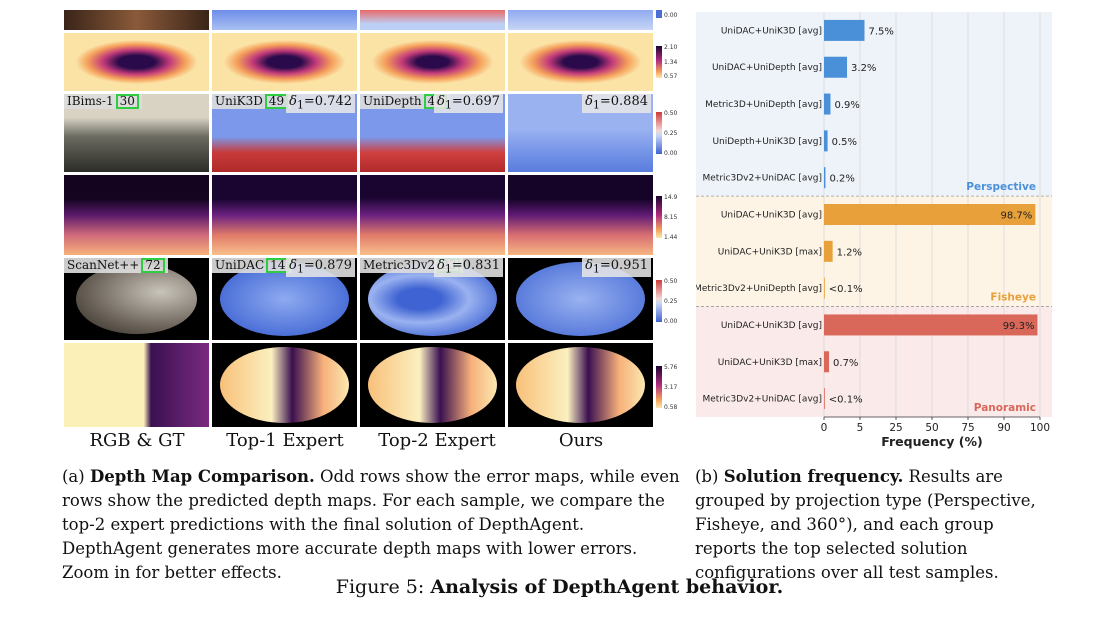 The image size is (1119, 619). What do you see at coordinates (767, 142) in the screenshot?
I see `bar-category-label: UniDepth+UniK3D [avg]` at bounding box center [767, 142].